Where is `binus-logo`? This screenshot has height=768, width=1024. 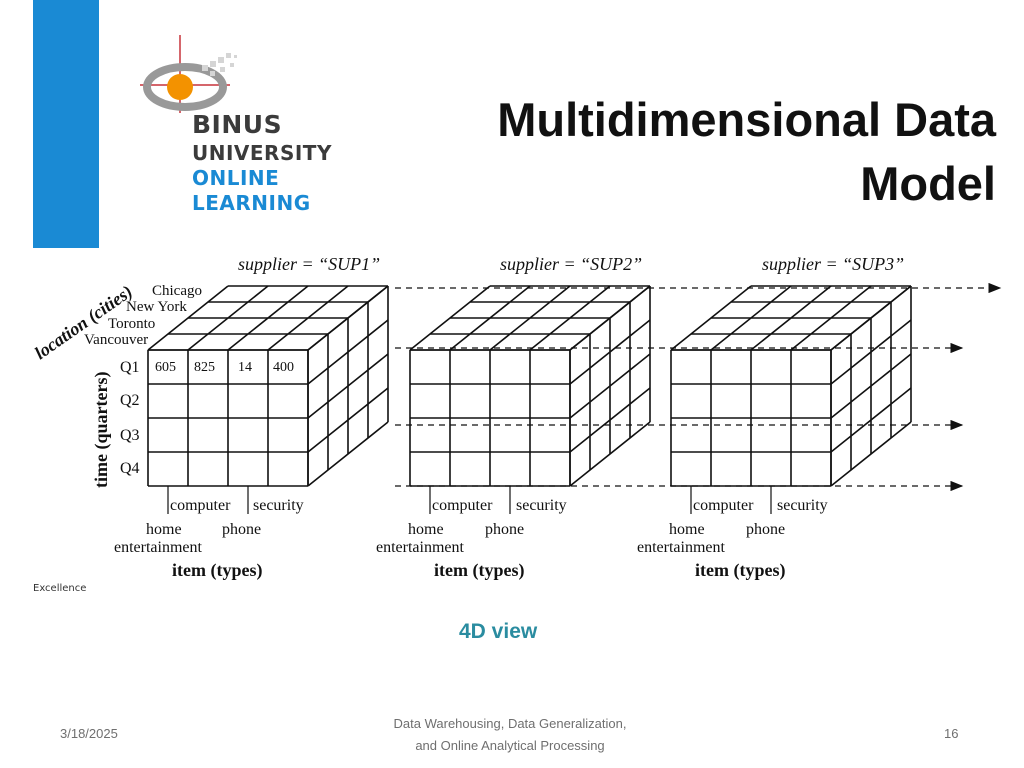
binus-logo is located at coordinates (240, 130).